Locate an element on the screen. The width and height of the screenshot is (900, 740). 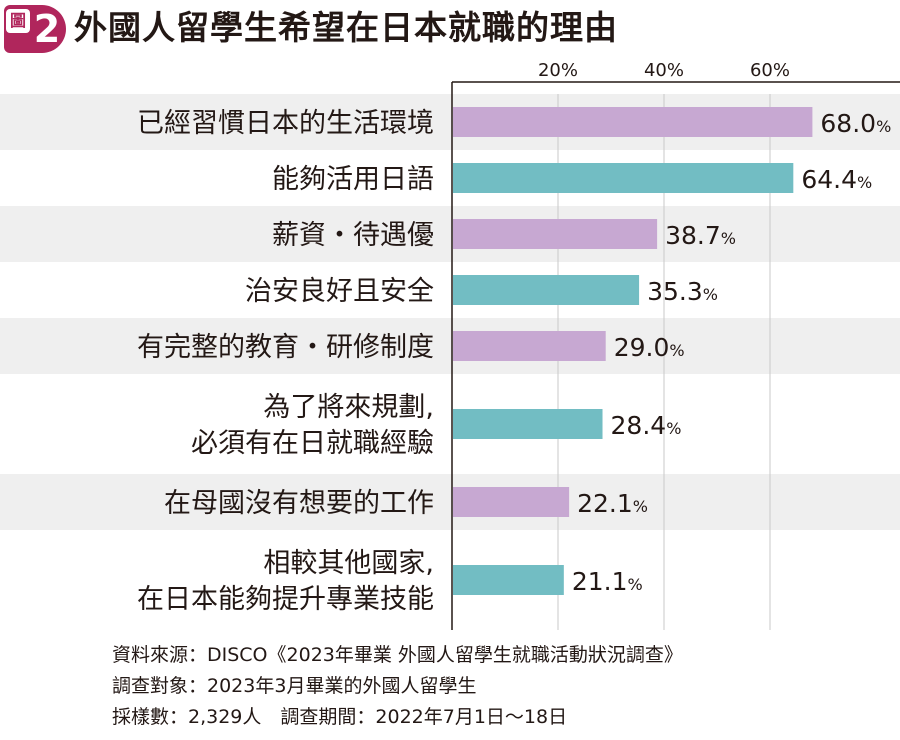
data-label: 35.3% is located at coordinates (682, 291).